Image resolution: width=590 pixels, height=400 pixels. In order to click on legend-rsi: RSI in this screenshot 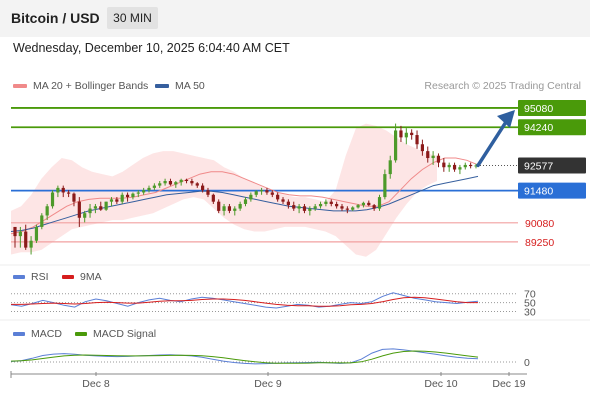, I will do `click(31, 277)`.